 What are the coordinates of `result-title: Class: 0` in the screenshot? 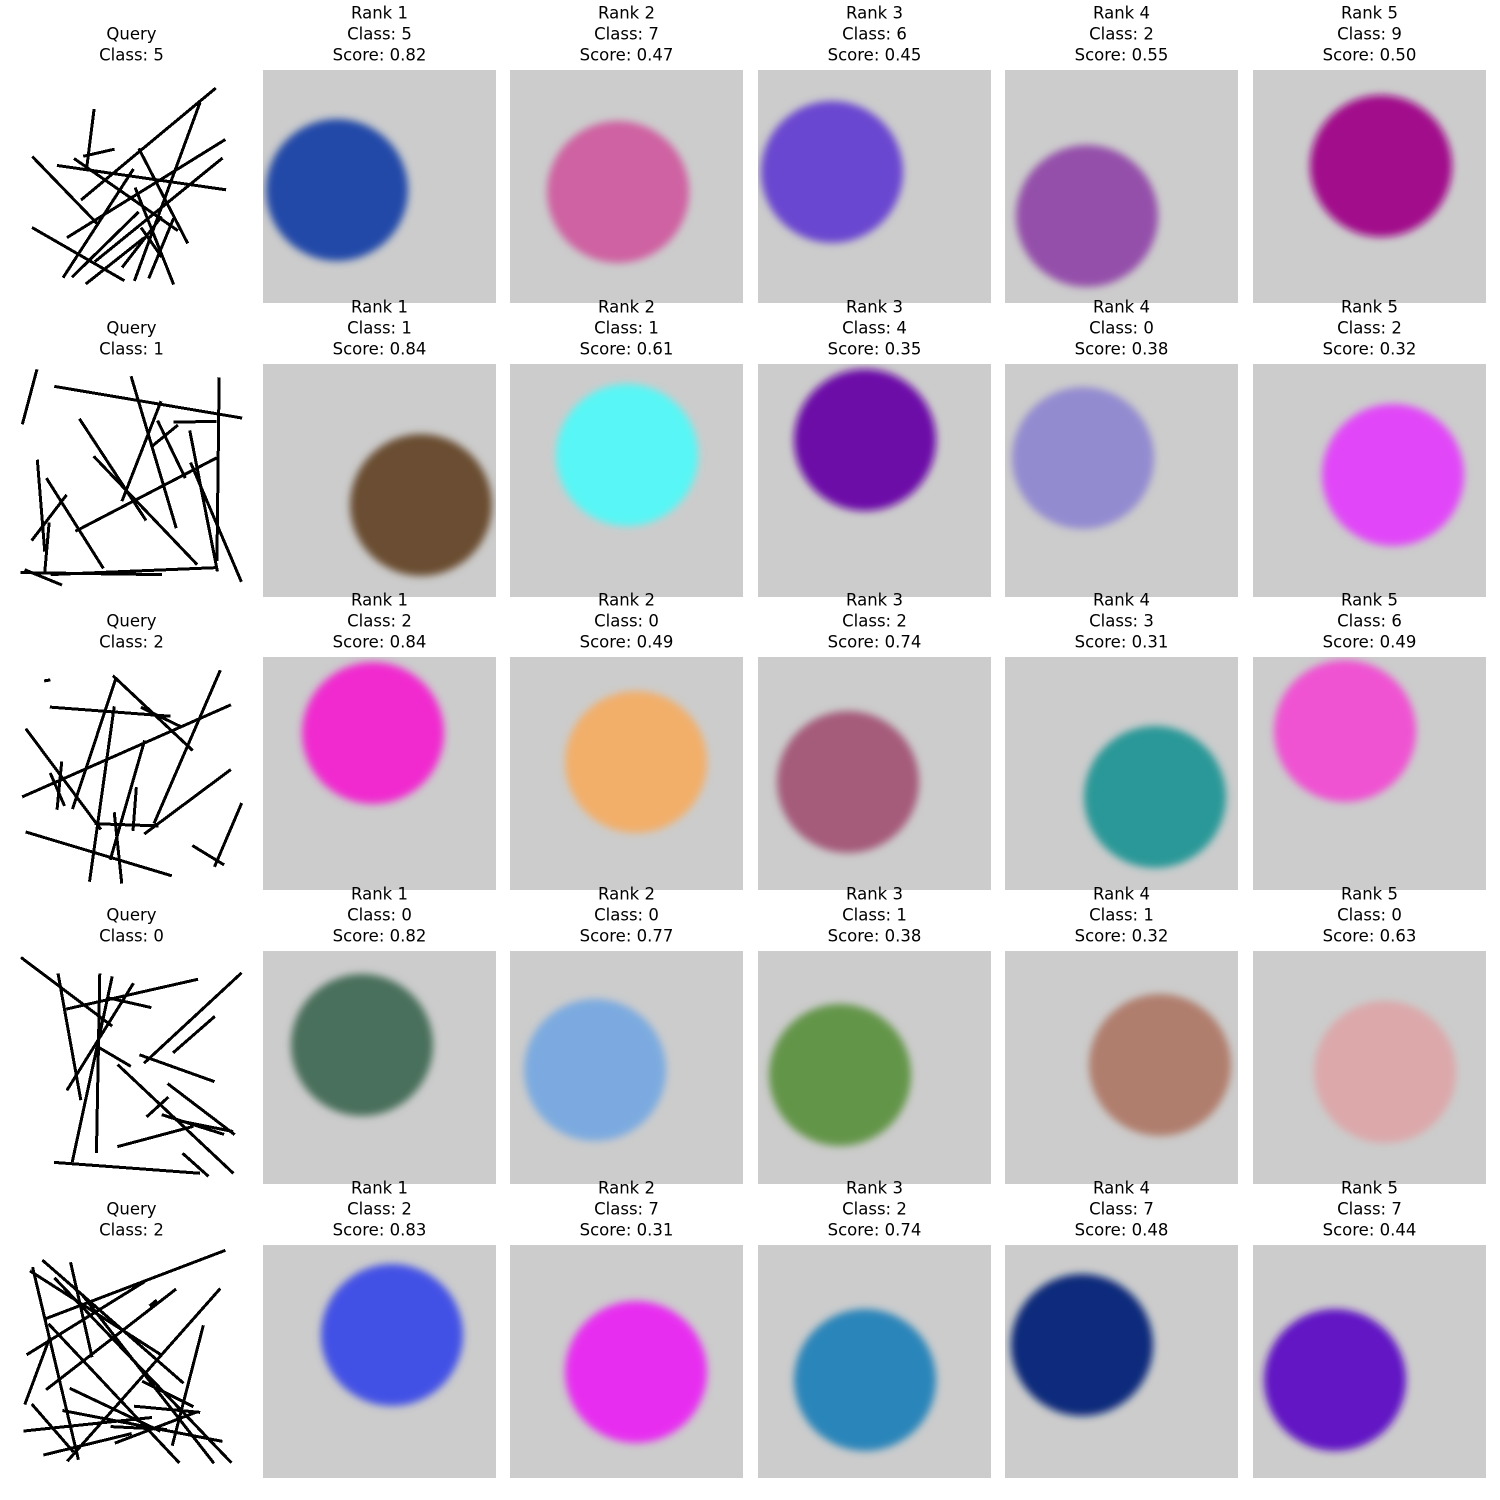 It's located at (626, 915).